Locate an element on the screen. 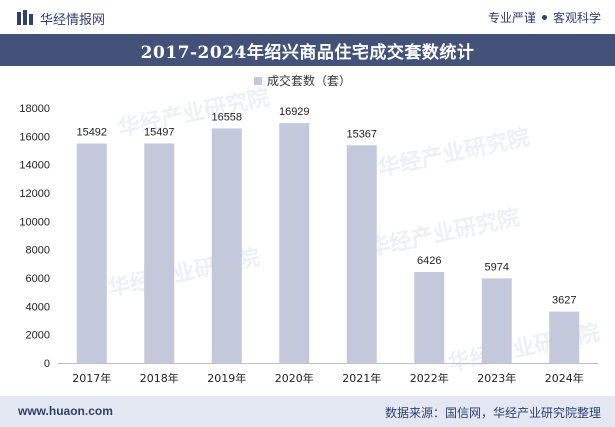 The height and width of the screenshot is (427, 615). x-tick-label: 2018年 is located at coordinates (159, 378).